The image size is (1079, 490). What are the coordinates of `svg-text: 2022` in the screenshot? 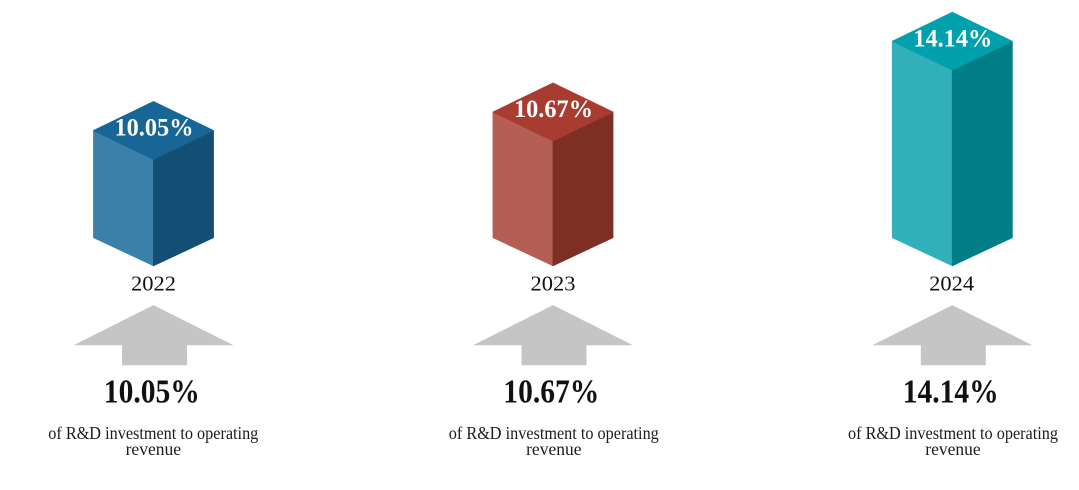 It's located at (153, 284).